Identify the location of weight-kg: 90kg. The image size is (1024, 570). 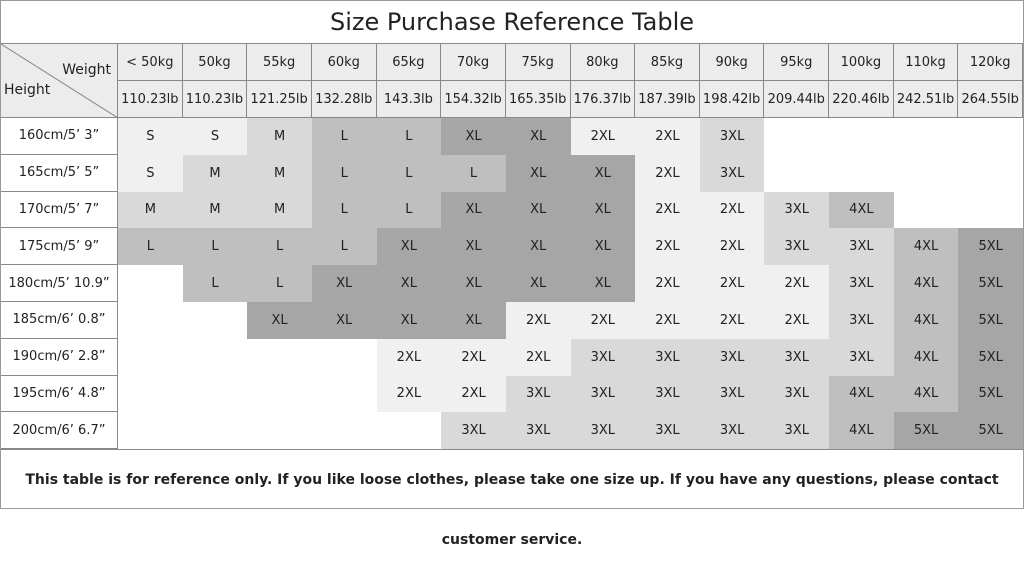
(732, 62).